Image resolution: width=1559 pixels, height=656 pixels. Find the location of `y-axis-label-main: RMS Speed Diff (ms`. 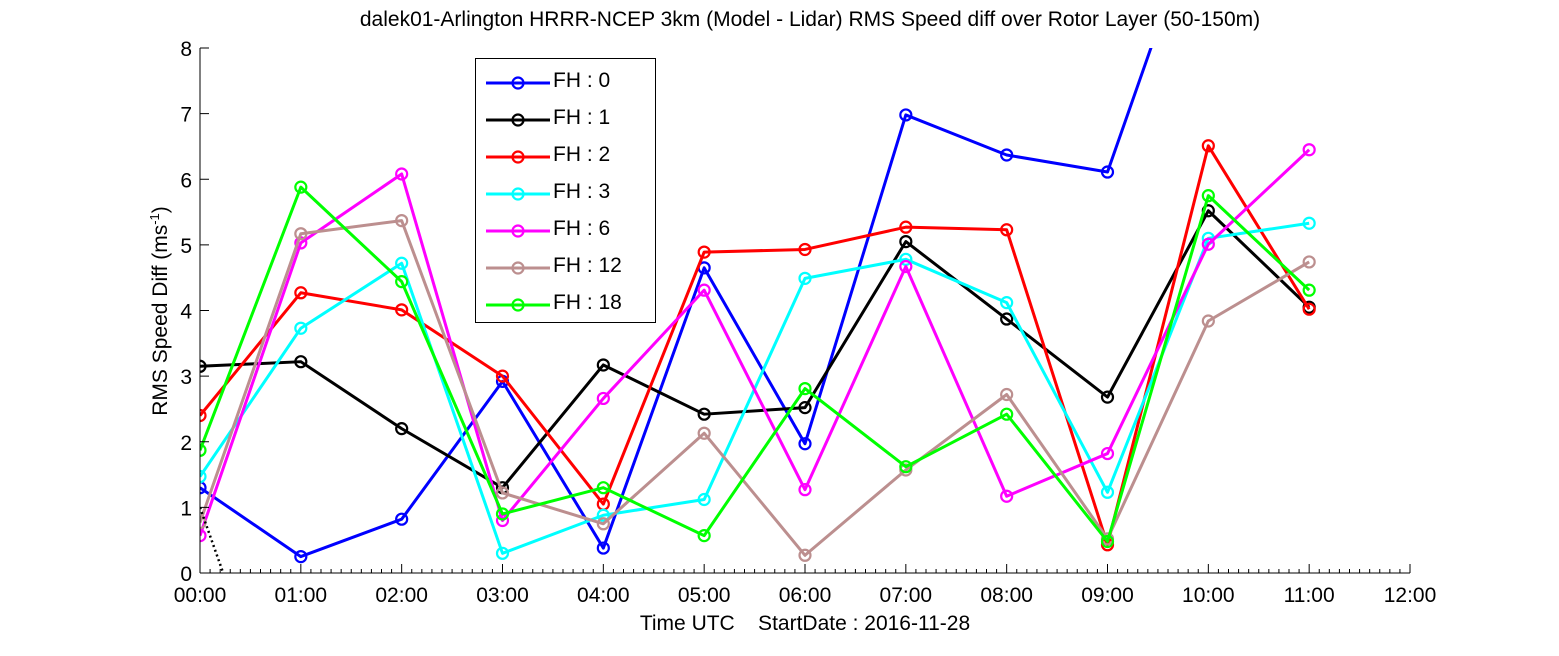

y-axis-label-main: RMS Speed Diff (ms is located at coordinates (160, 320).